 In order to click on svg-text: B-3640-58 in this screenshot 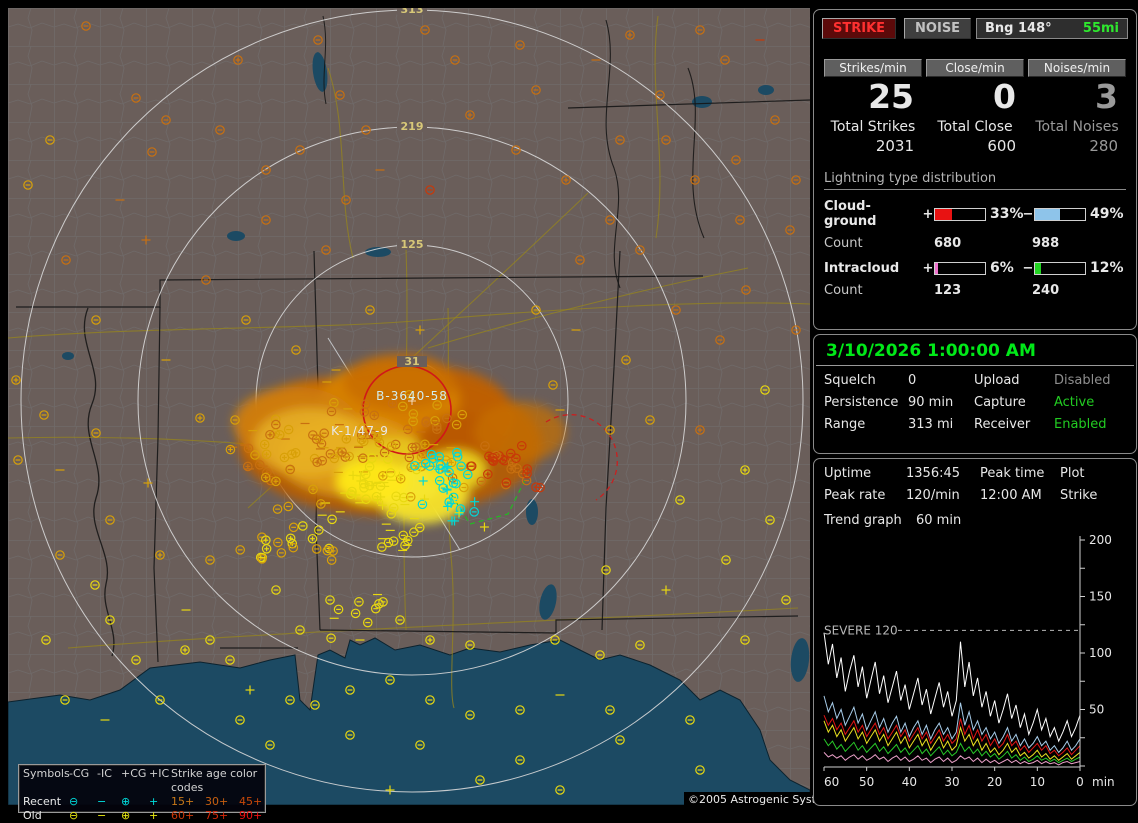, I will do `click(412, 396)`.